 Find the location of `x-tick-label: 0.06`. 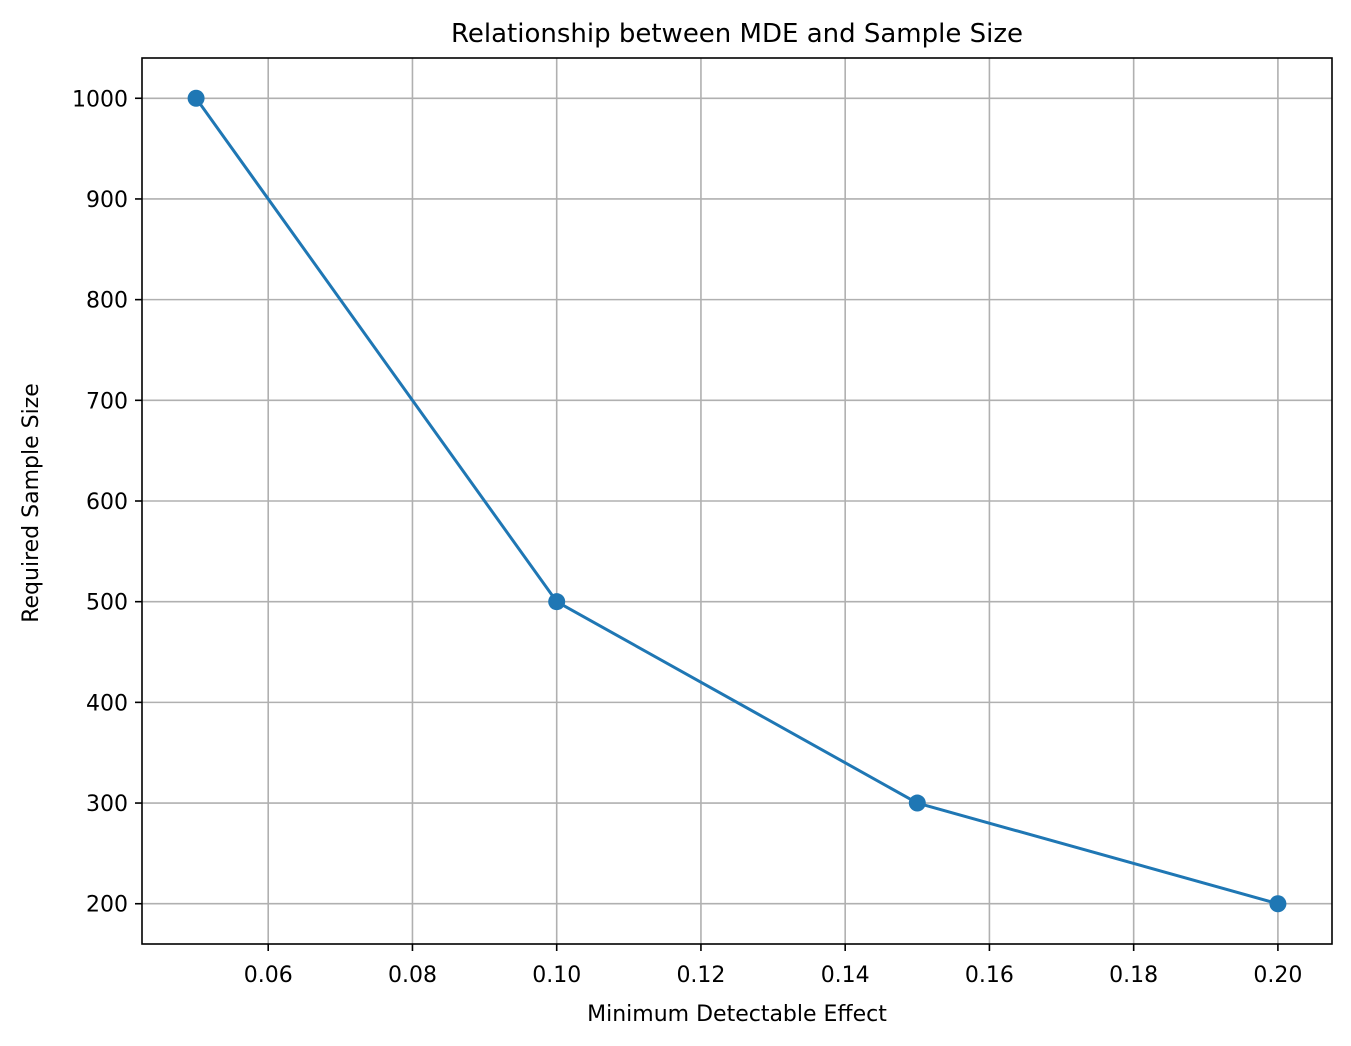

x-tick-label: 0.06 is located at coordinates (268, 975).